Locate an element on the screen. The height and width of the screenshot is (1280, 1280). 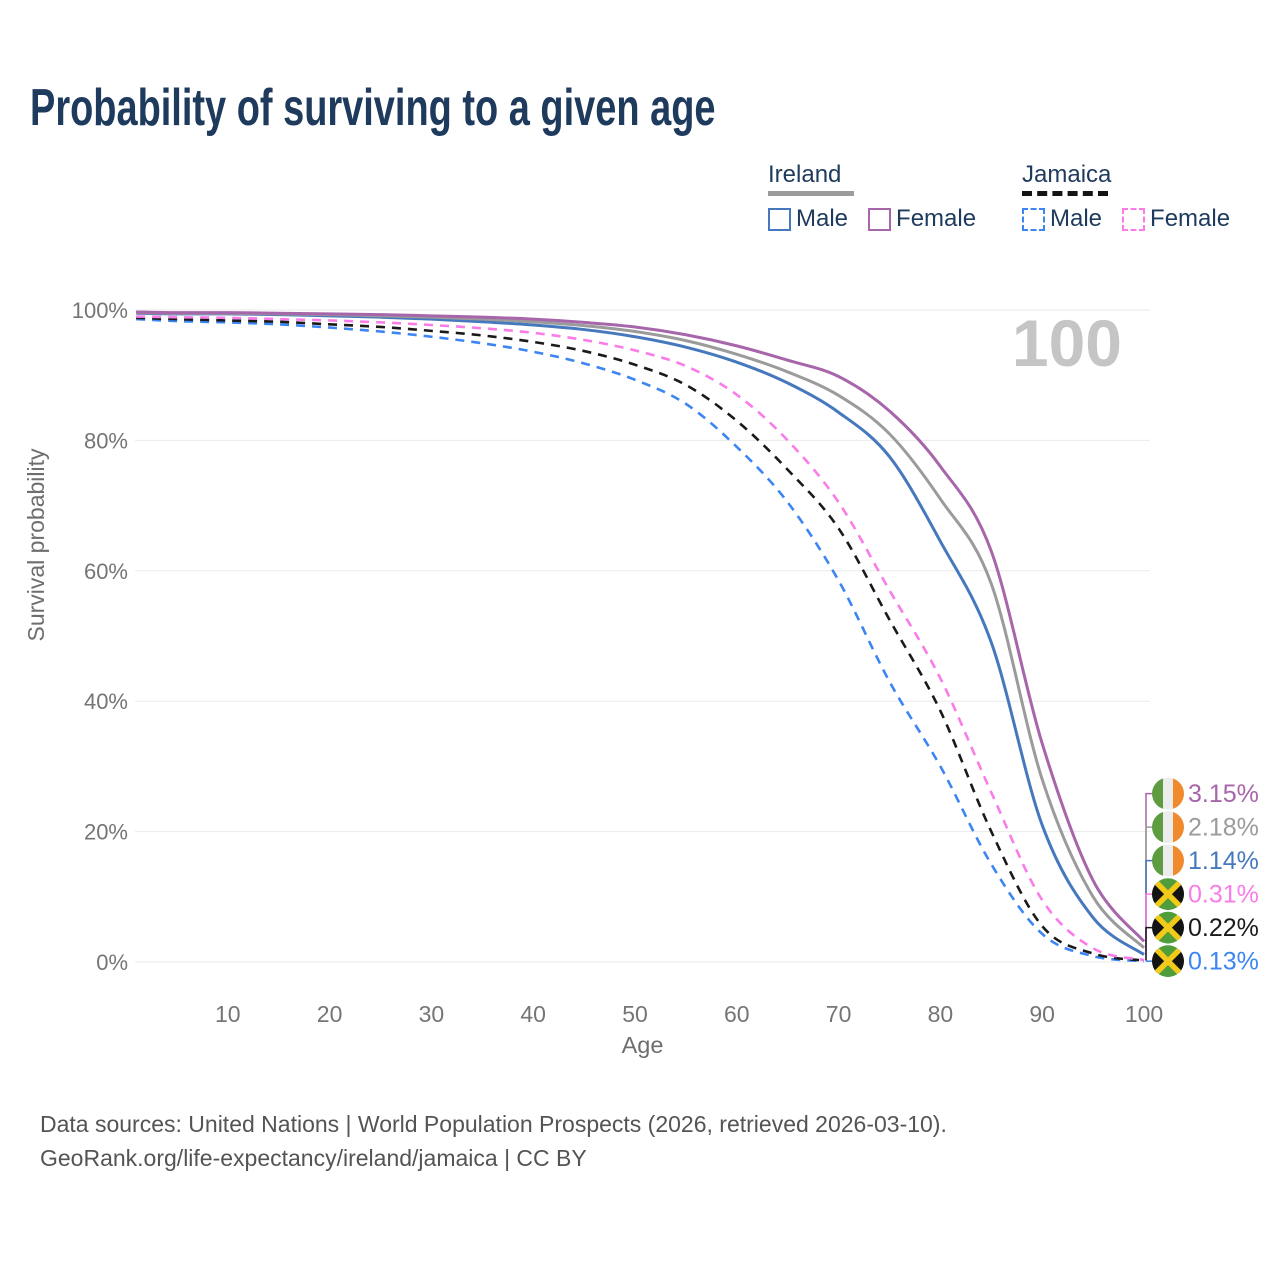
x-tick-label: 50 is located at coordinates (635, 1014).